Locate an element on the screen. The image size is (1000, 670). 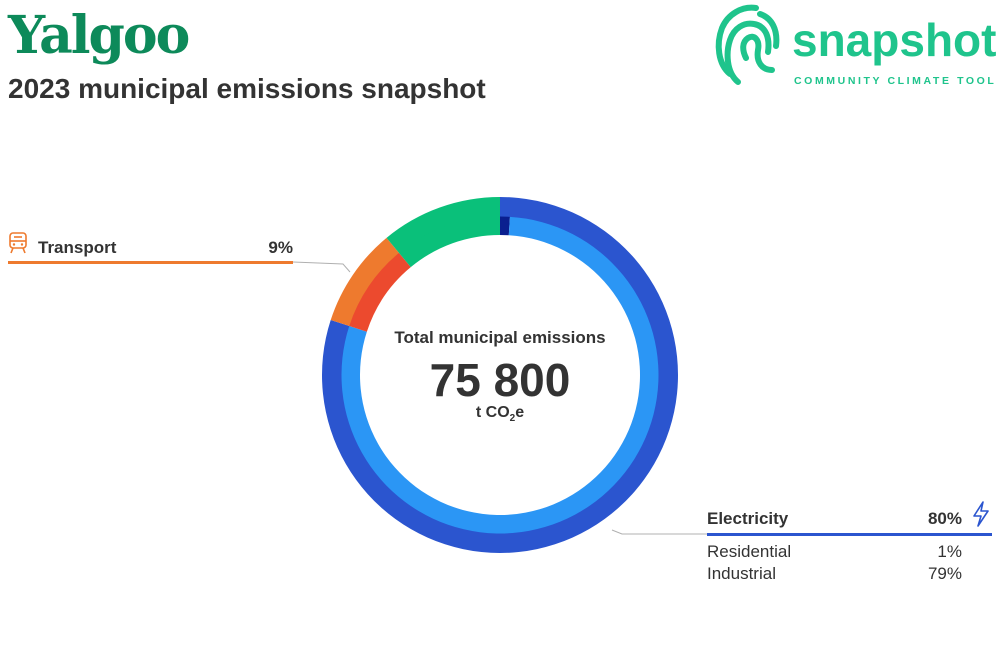
transport-underline is located at coordinates (150, 262).